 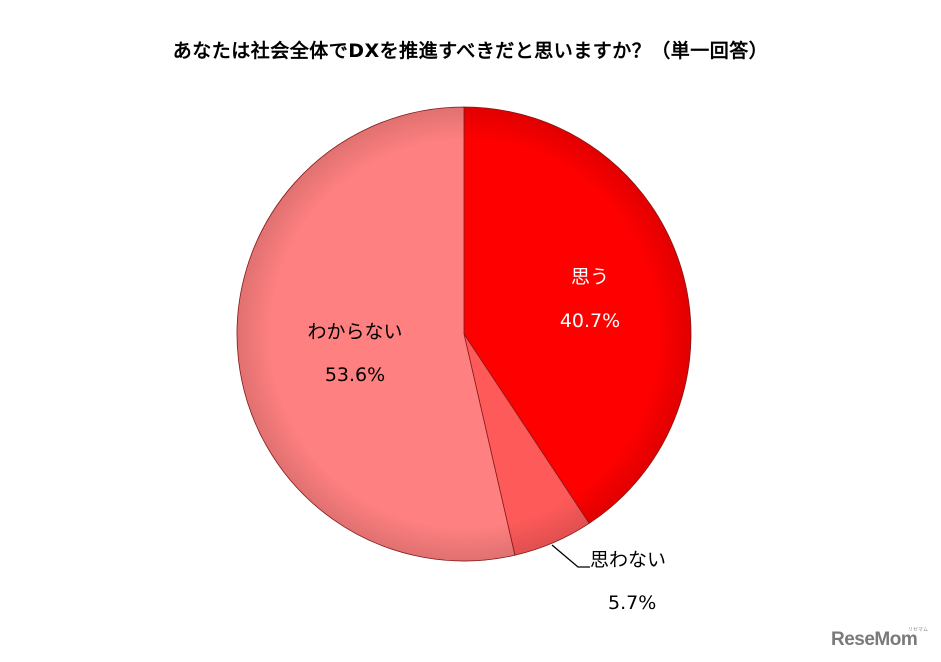 What do you see at coordinates (355, 332) in the screenshot?
I see `slice-label-wakaranai-name: わからない` at bounding box center [355, 332].